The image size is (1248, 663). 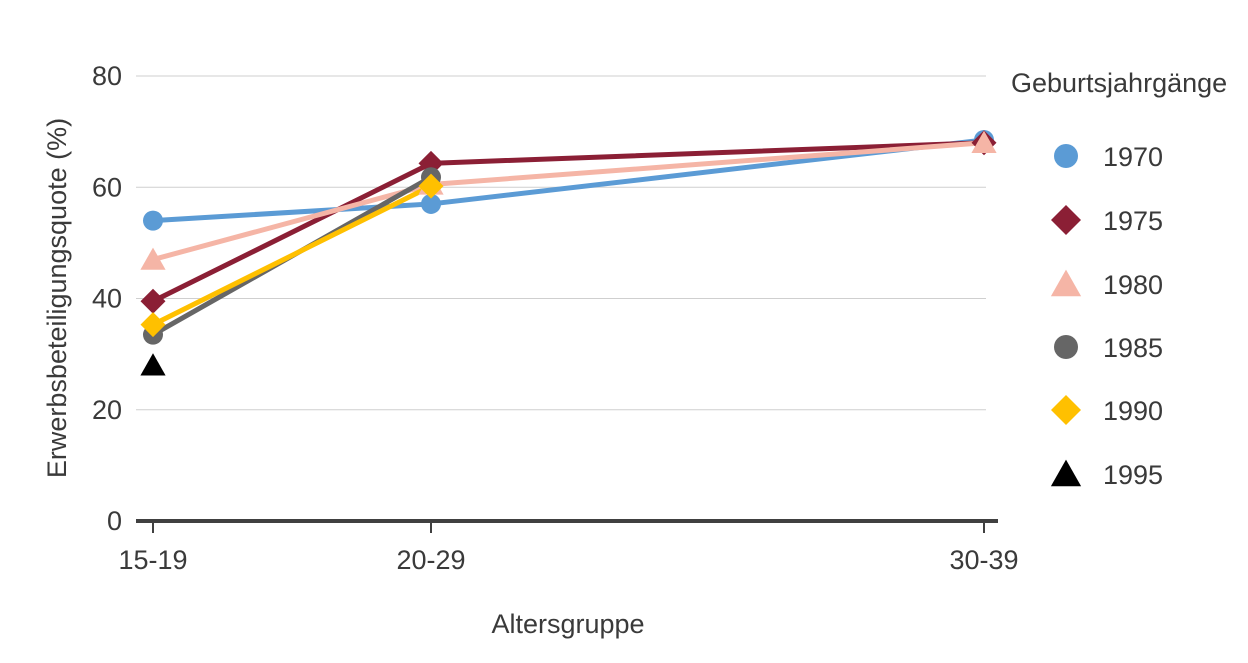 What do you see at coordinates (1133, 348) in the screenshot?
I see `legend-label: 1985` at bounding box center [1133, 348].